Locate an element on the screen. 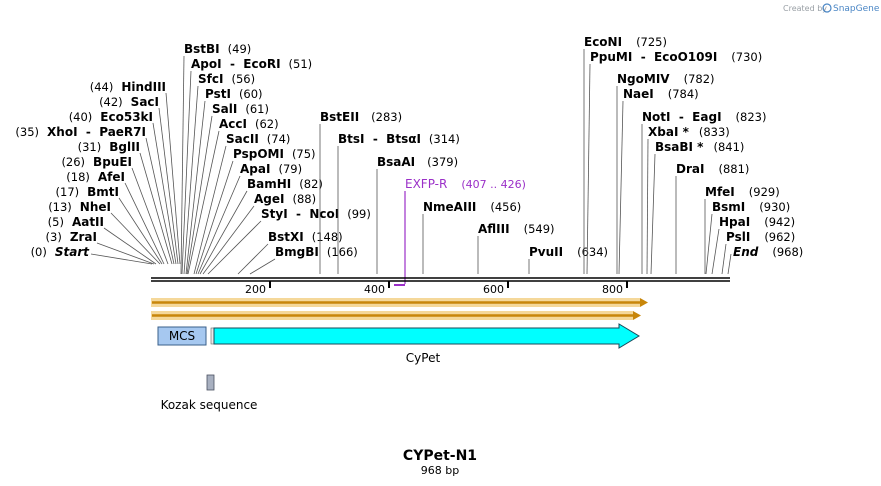  site-apai: ApaI (79) is located at coordinates (271, 169).